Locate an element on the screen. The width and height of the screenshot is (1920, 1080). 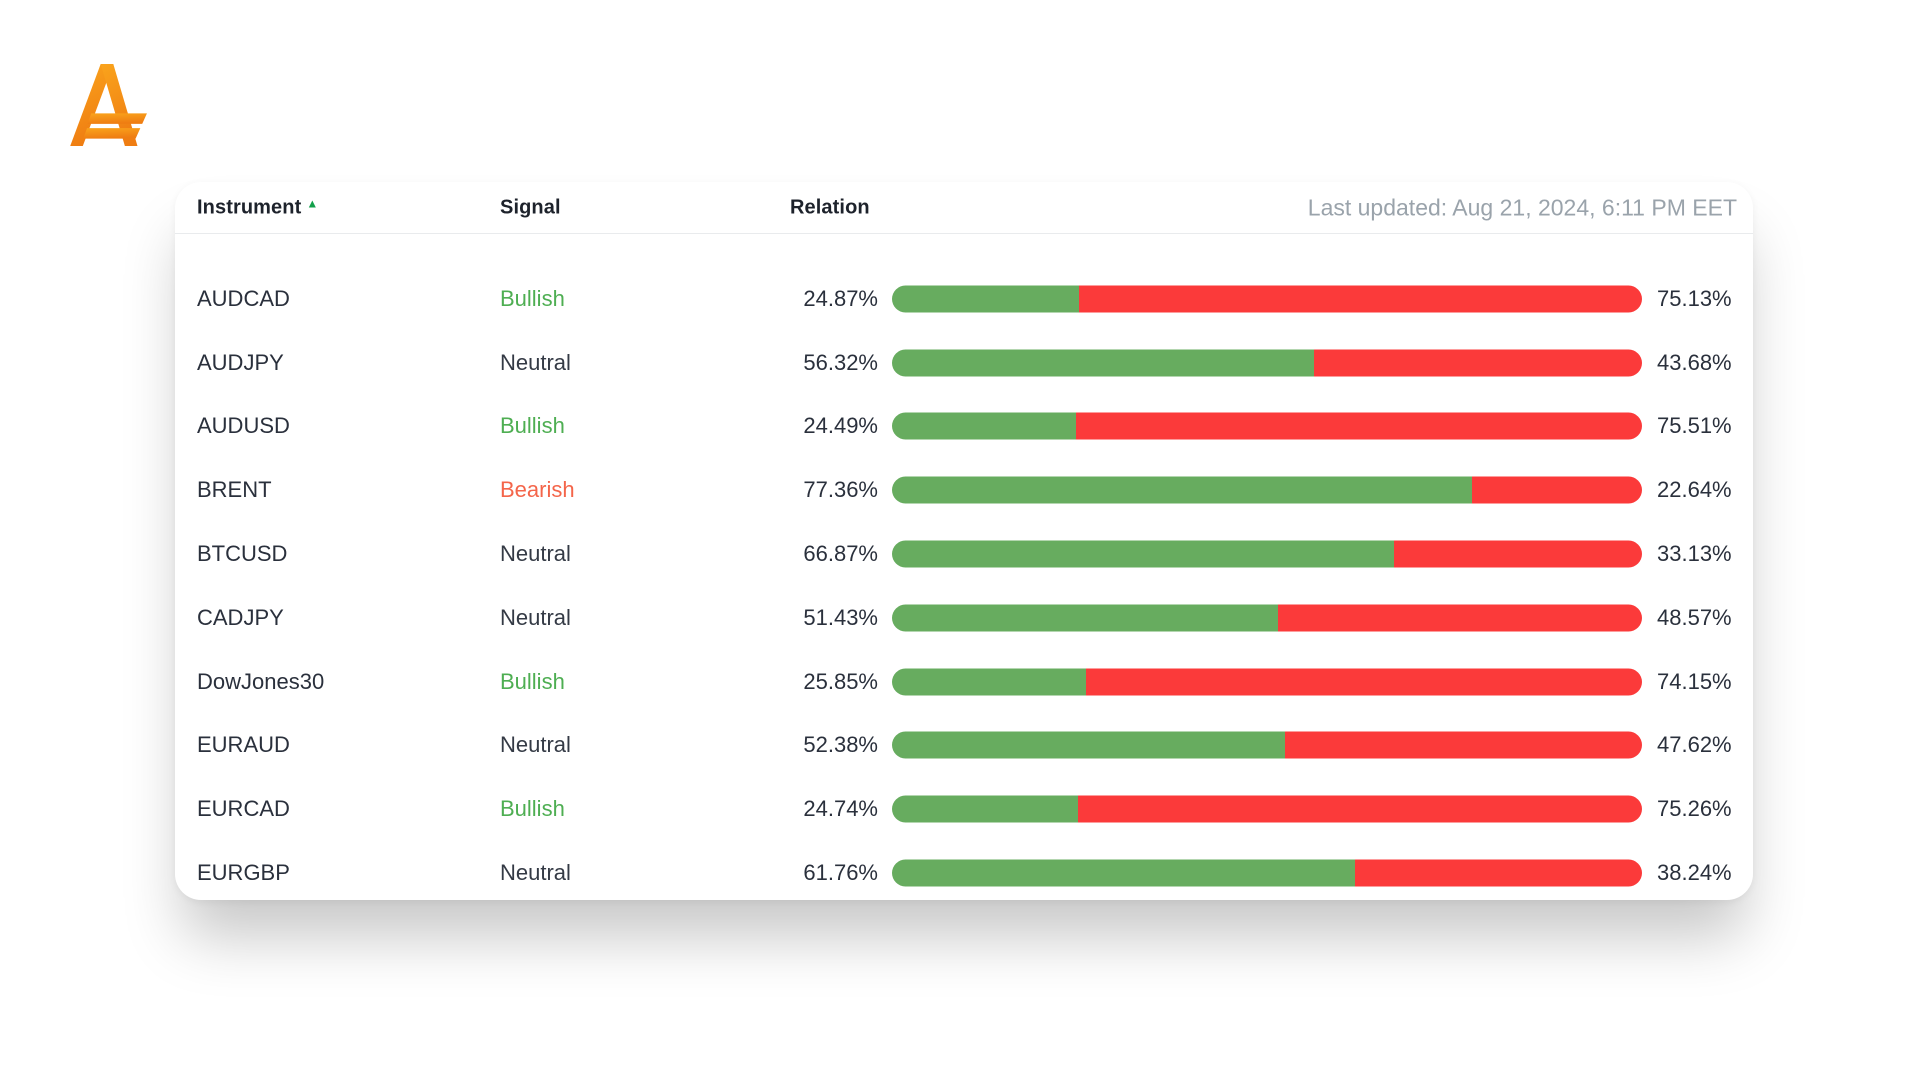
table-row: EURGBP Neutral 61.76% 38.24% is located at coordinates (964, 873).